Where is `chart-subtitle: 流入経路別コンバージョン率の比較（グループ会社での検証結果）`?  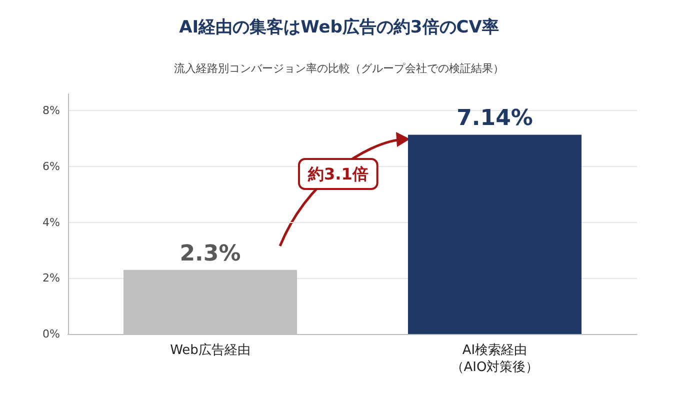 chart-subtitle: 流入経路別コンバージョン率の比較（グループ会社での検証結果） is located at coordinates (339, 68).